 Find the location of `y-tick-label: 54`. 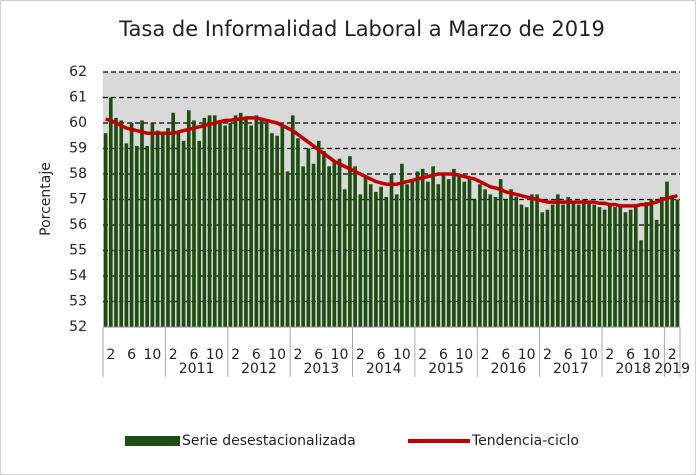

y-tick-label: 54 is located at coordinates (78, 276).